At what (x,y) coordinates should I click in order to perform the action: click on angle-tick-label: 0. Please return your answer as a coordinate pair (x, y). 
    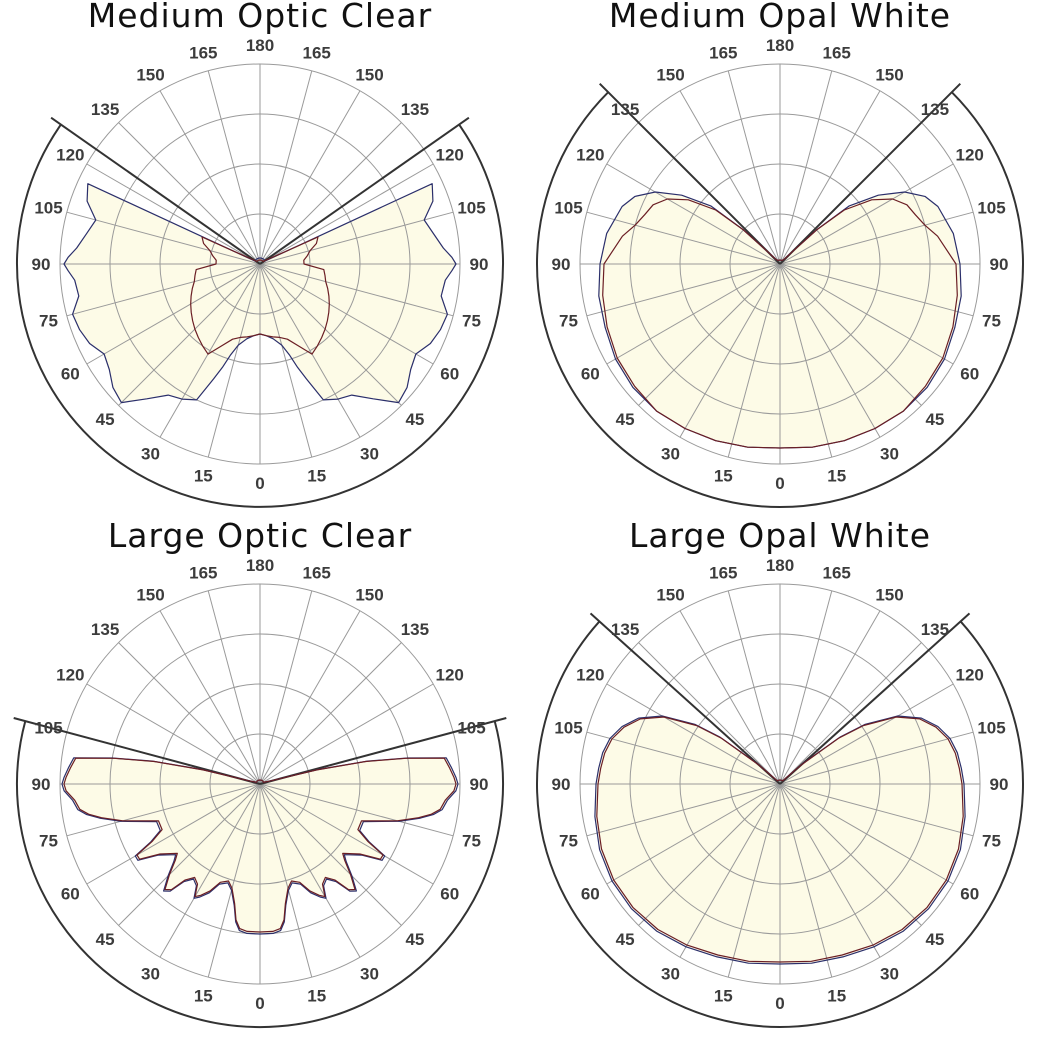
    Looking at the image, I should click on (779, 483).